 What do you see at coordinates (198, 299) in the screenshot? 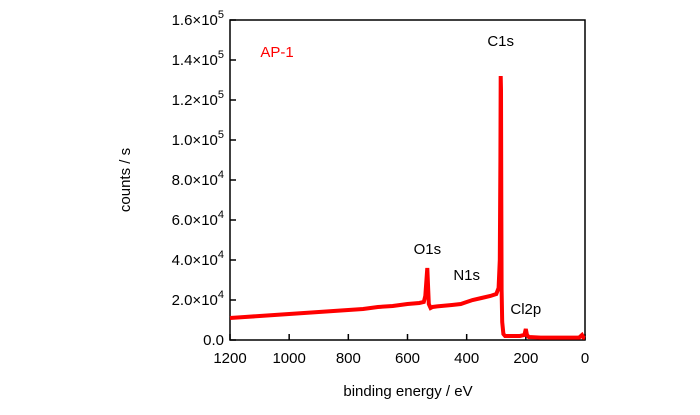
I see `y-tick-label: 2.0×10⁴` at bounding box center [198, 299].